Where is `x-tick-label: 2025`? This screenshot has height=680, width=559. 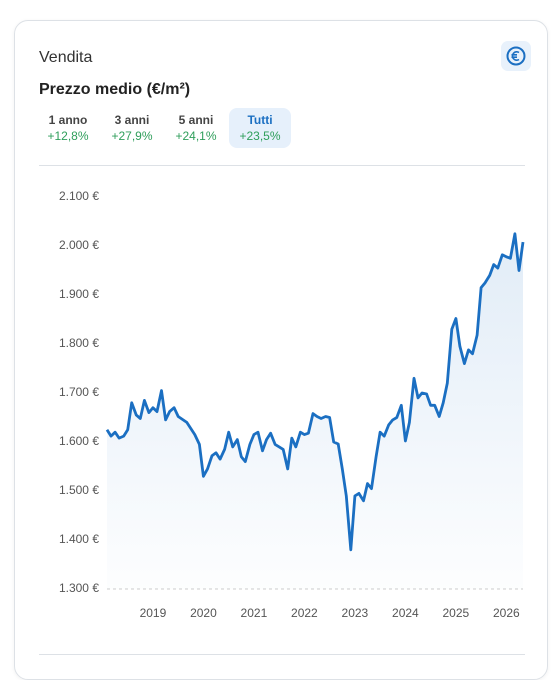
x-tick-label: 2025 is located at coordinates (456, 613).